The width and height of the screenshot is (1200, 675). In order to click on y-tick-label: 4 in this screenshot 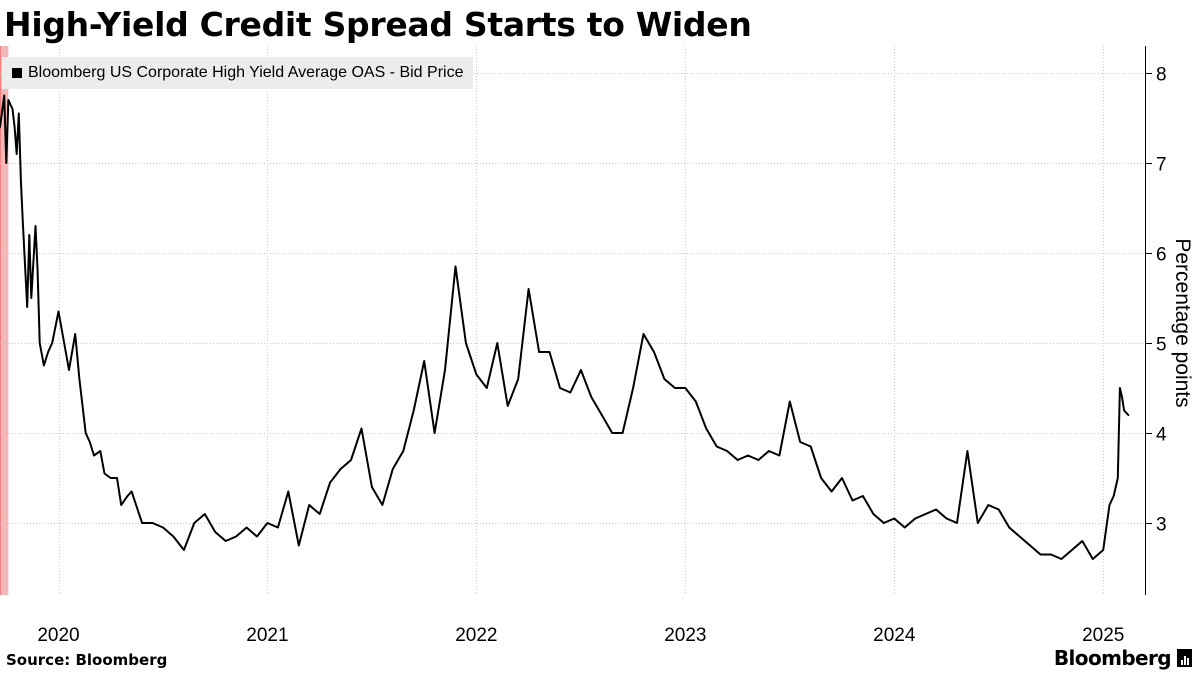, I will do `click(1161, 435)`.